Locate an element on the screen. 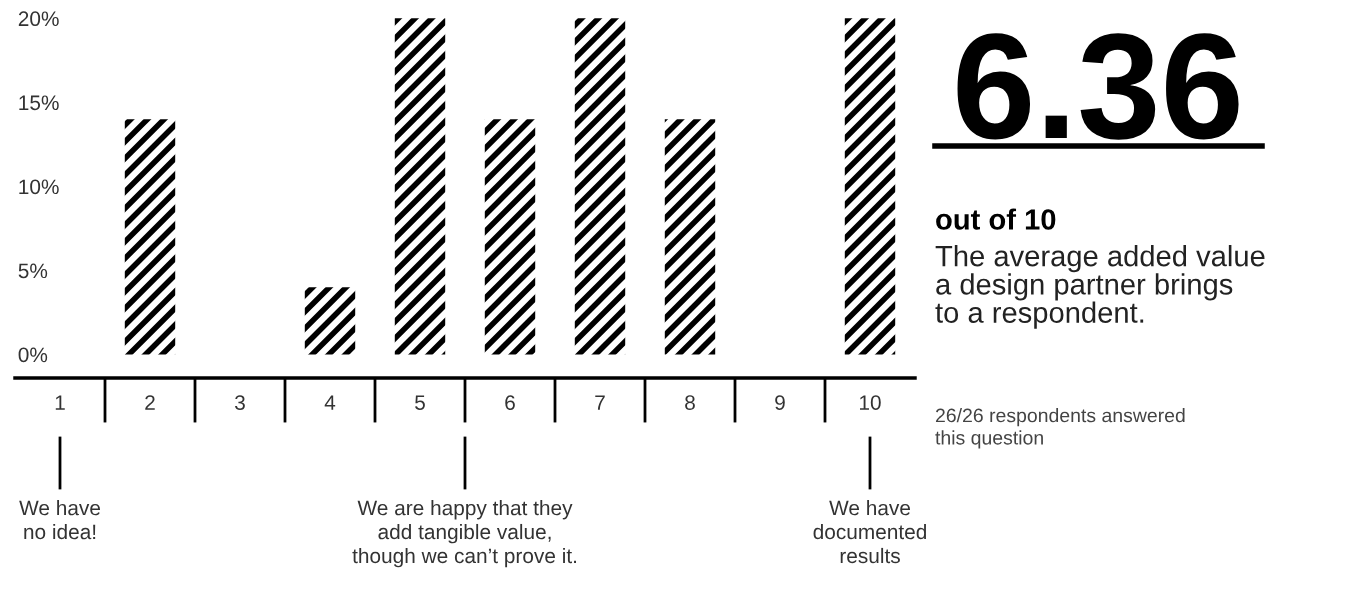 Image resolution: width=1369 pixels, height=601 pixels. text: The average added value a design partner brings to a respondent. is located at coordinates (1100, 287).